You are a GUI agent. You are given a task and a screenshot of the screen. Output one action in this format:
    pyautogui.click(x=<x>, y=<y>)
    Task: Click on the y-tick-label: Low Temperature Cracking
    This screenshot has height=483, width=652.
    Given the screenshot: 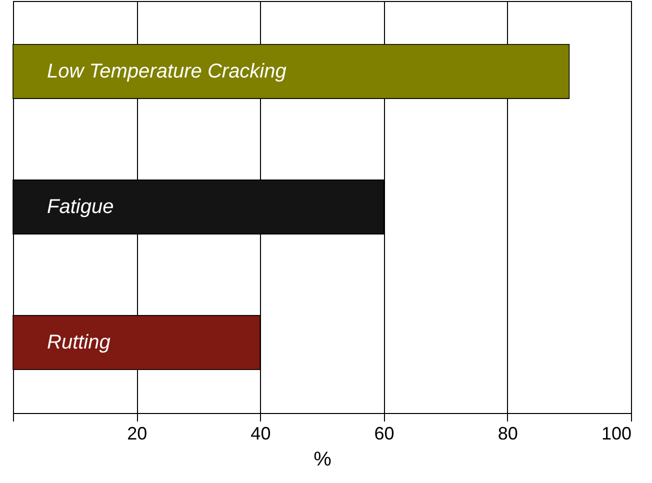 What is the action you would take?
    pyautogui.click(x=166, y=71)
    